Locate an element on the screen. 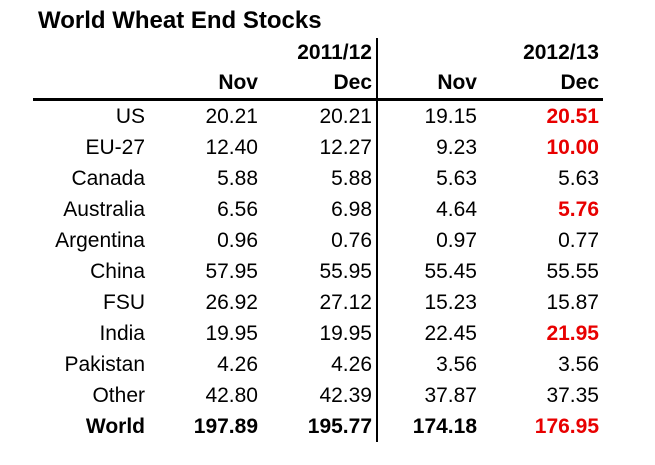 The image size is (655, 465). month-header-row: Nov Dec Nov Dec is located at coordinates (318, 84).